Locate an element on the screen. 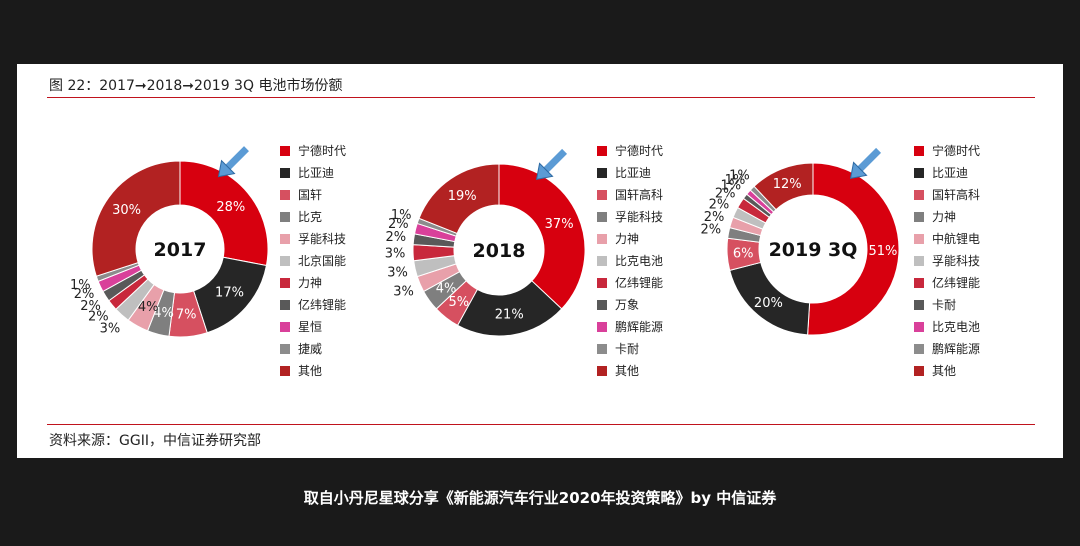 The width and height of the screenshot is (1080, 546). data-label: 19% is located at coordinates (462, 196).